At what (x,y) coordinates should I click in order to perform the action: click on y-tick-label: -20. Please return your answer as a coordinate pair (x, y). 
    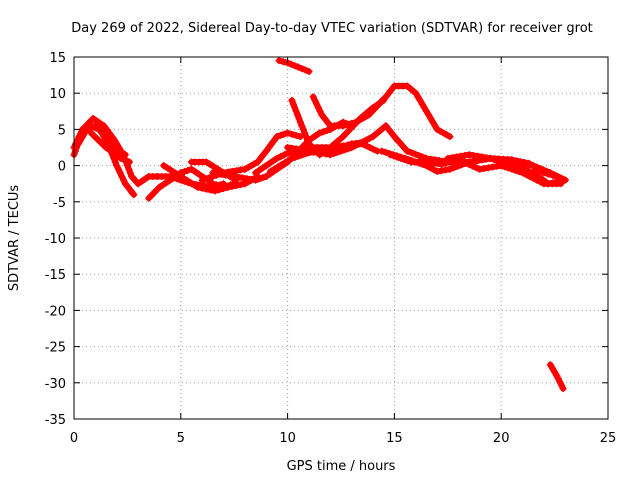
    Looking at the image, I should click on (55, 311).